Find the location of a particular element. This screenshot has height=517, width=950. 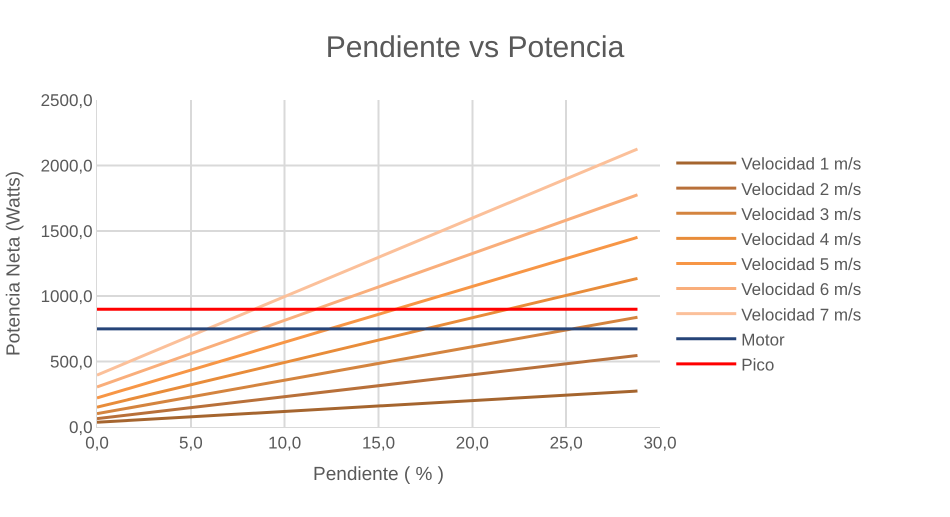

y-axis-title: Potencia Neta (Watts) is located at coordinates (13, 263).